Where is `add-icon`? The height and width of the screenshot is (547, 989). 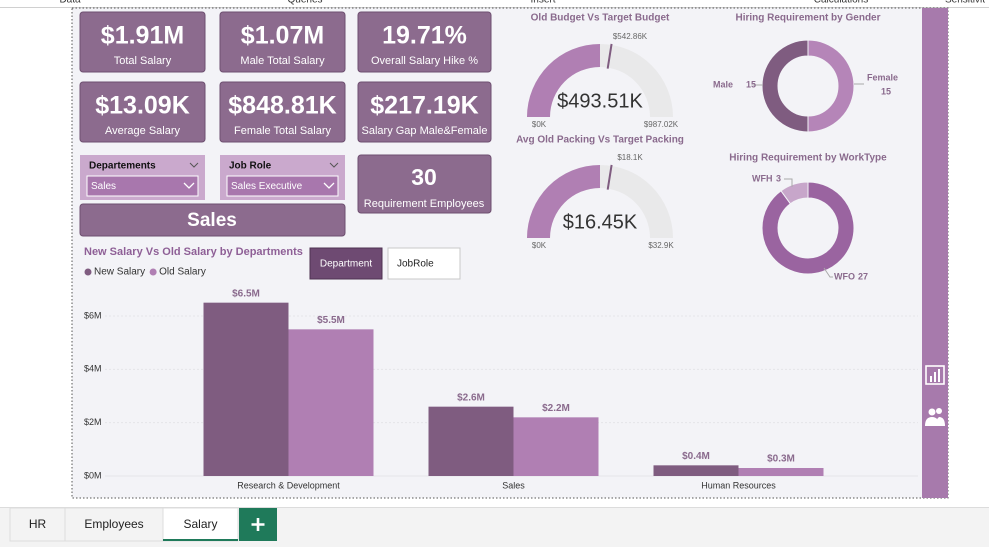 add-icon is located at coordinates (258, 524).